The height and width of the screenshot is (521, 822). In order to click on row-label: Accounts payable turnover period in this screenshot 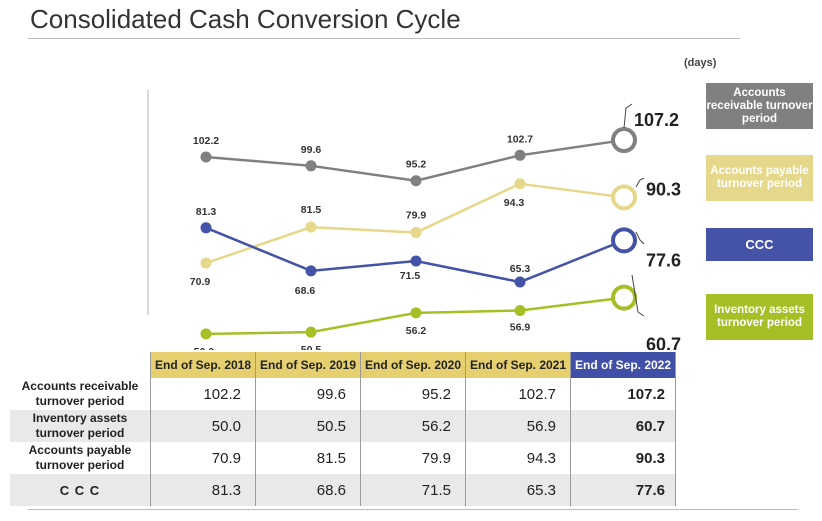, I will do `click(80, 458)`.